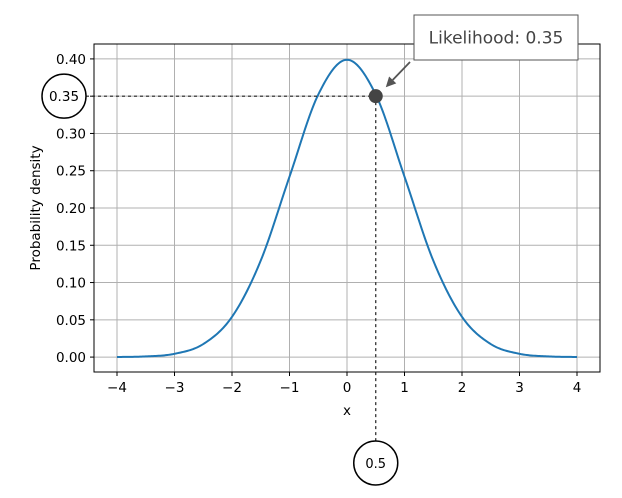 This screenshot has width=622, height=498. I want to click on x-tick-label: 2, so click(462, 388).